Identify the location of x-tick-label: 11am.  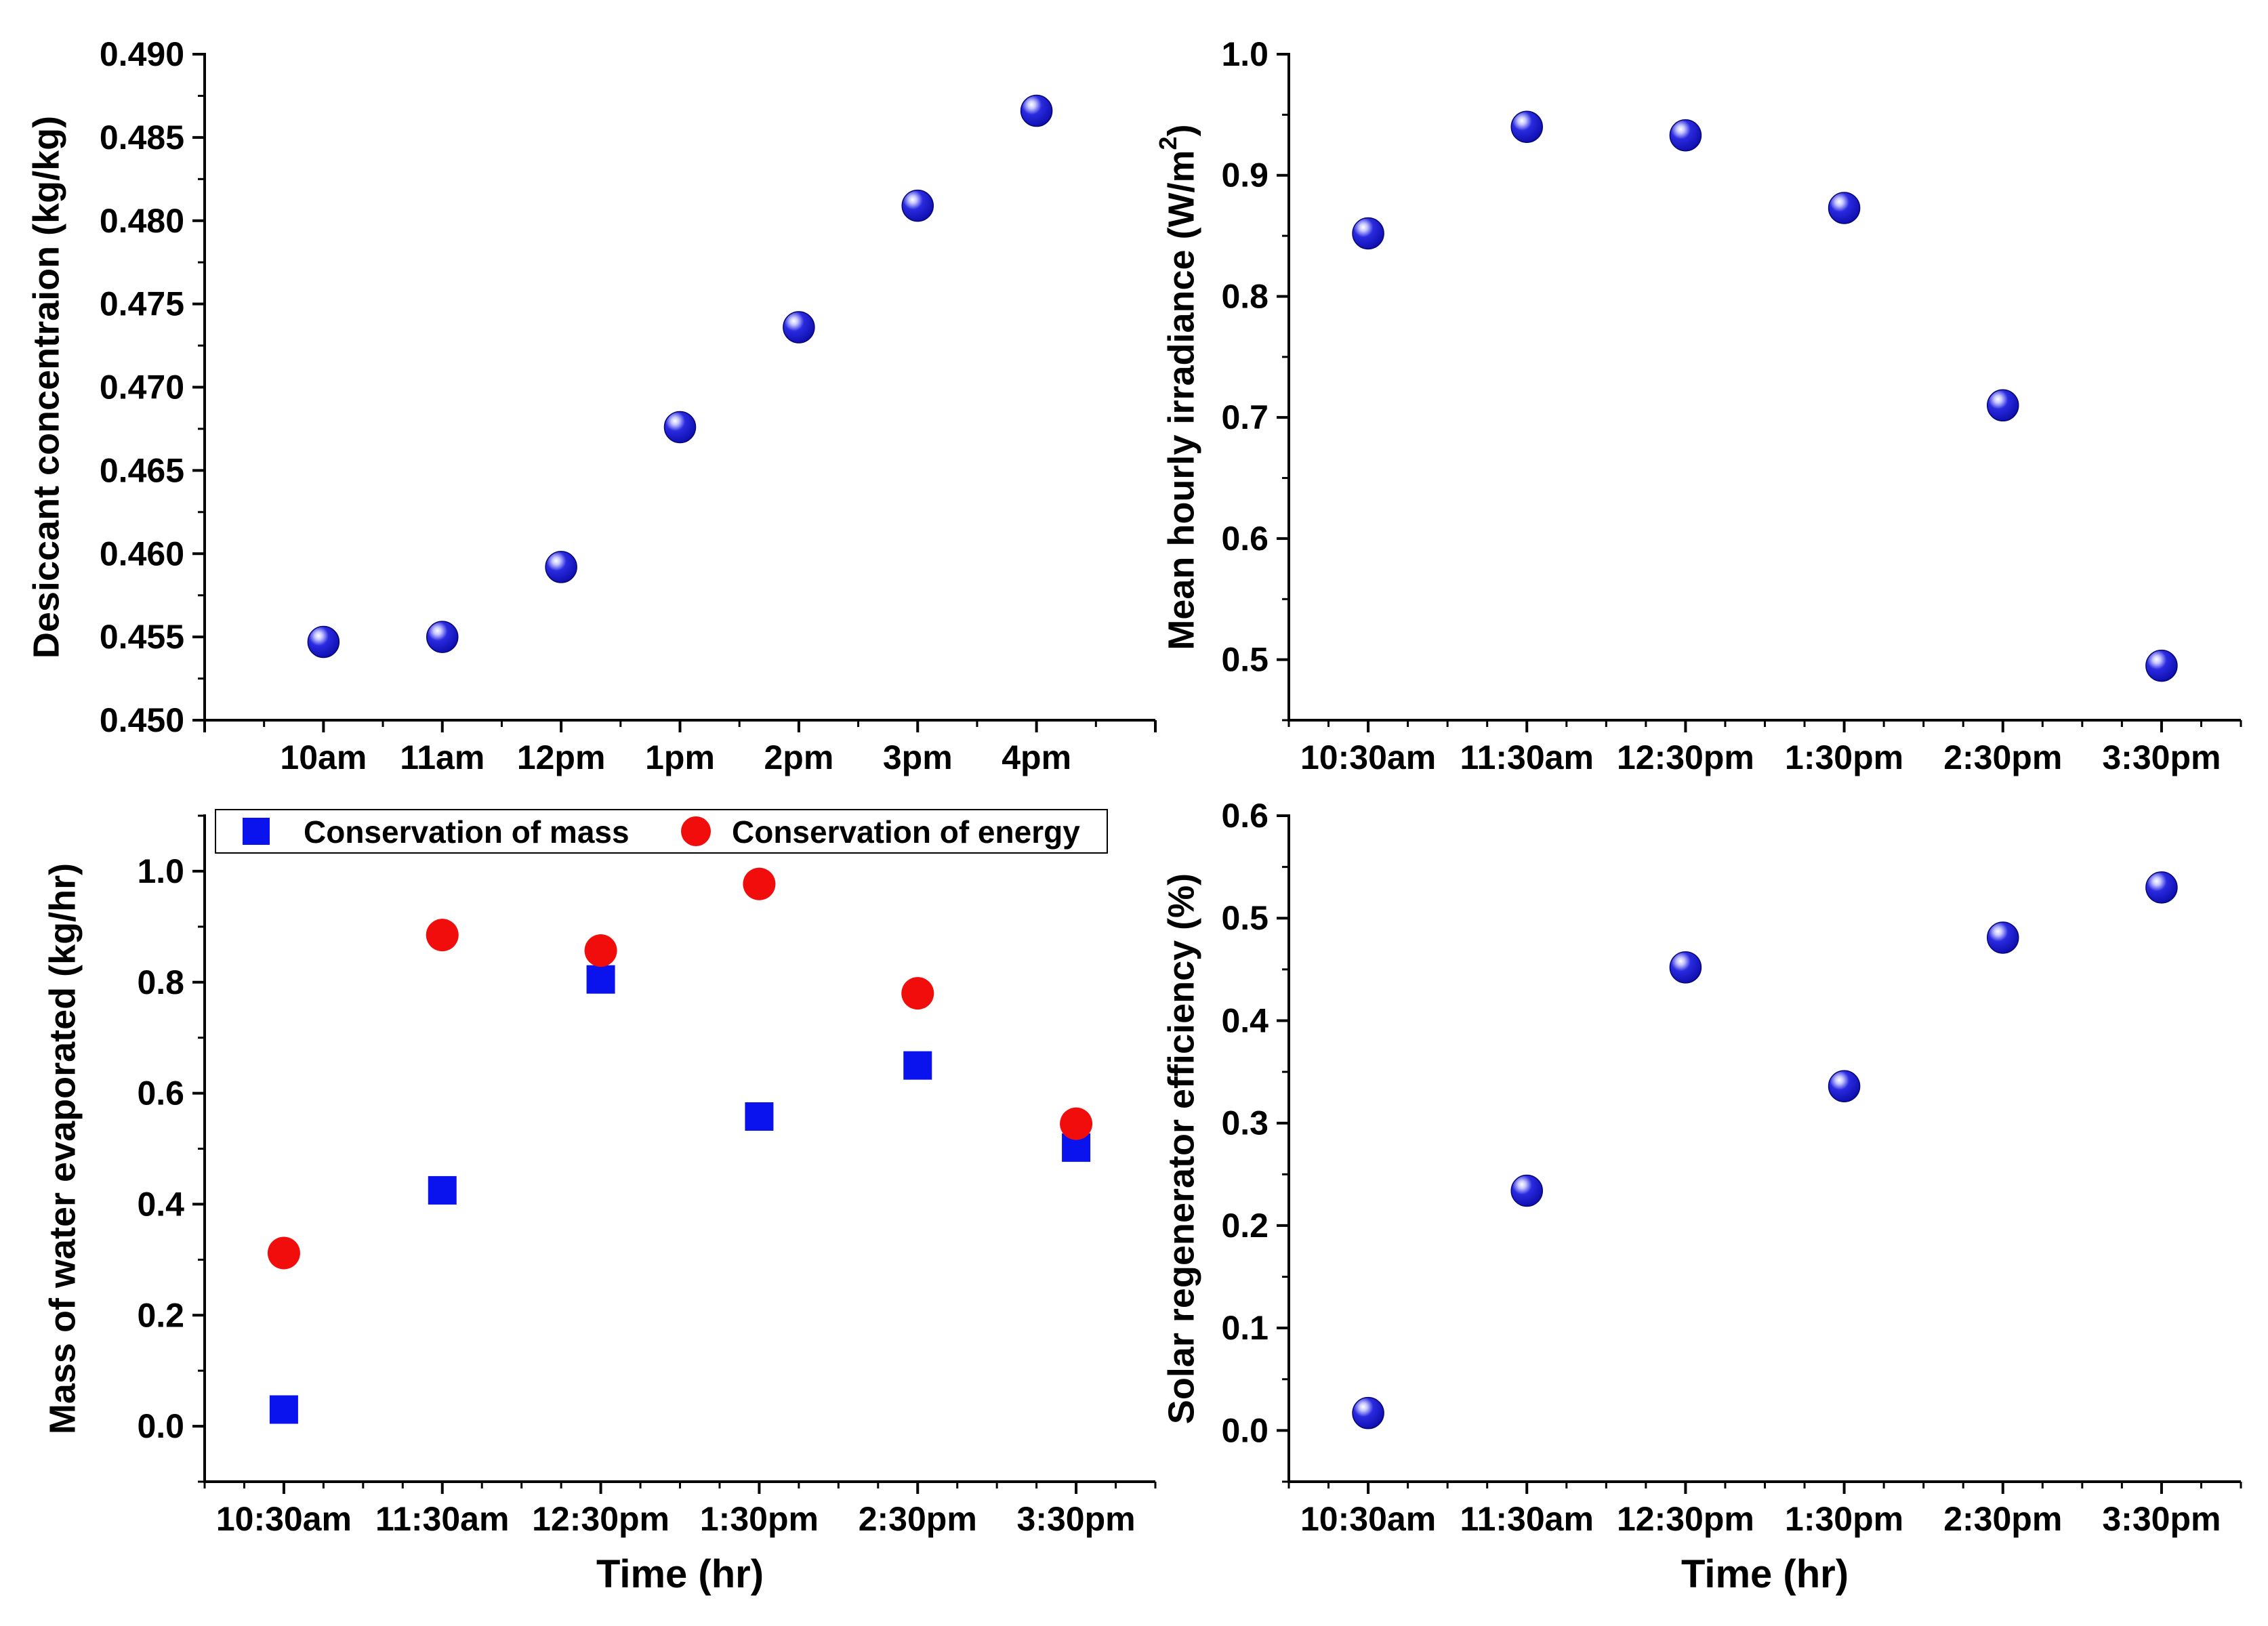
(442, 757).